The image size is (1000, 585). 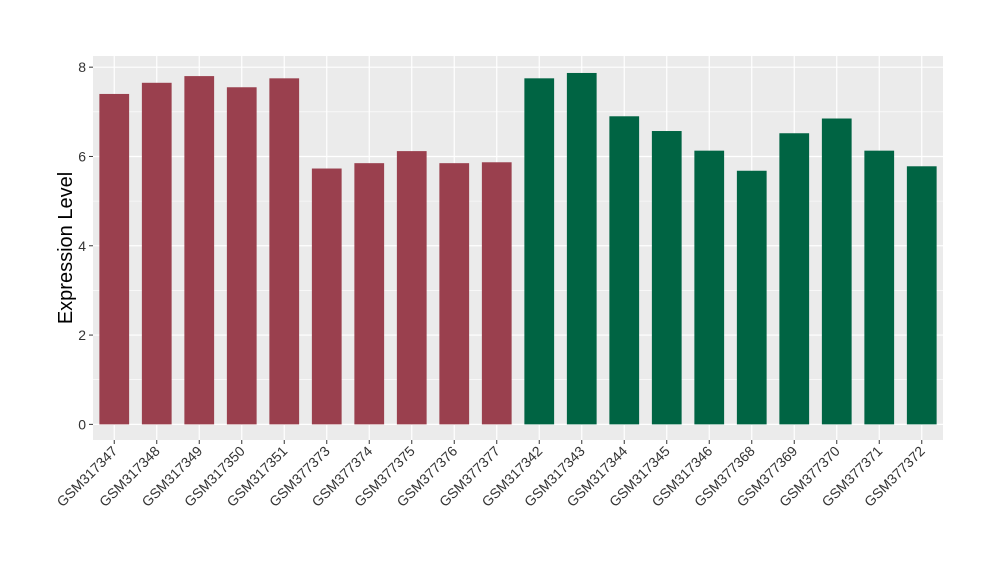 What do you see at coordinates (82, 156) in the screenshot?
I see `y-tick-label: 6` at bounding box center [82, 156].